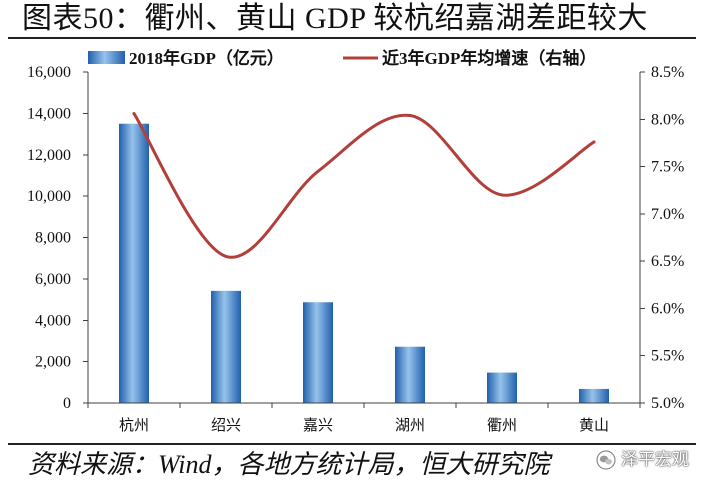  Describe the element at coordinates (53, 238) in the screenshot. I see `left-tick-label: 8,000` at that location.